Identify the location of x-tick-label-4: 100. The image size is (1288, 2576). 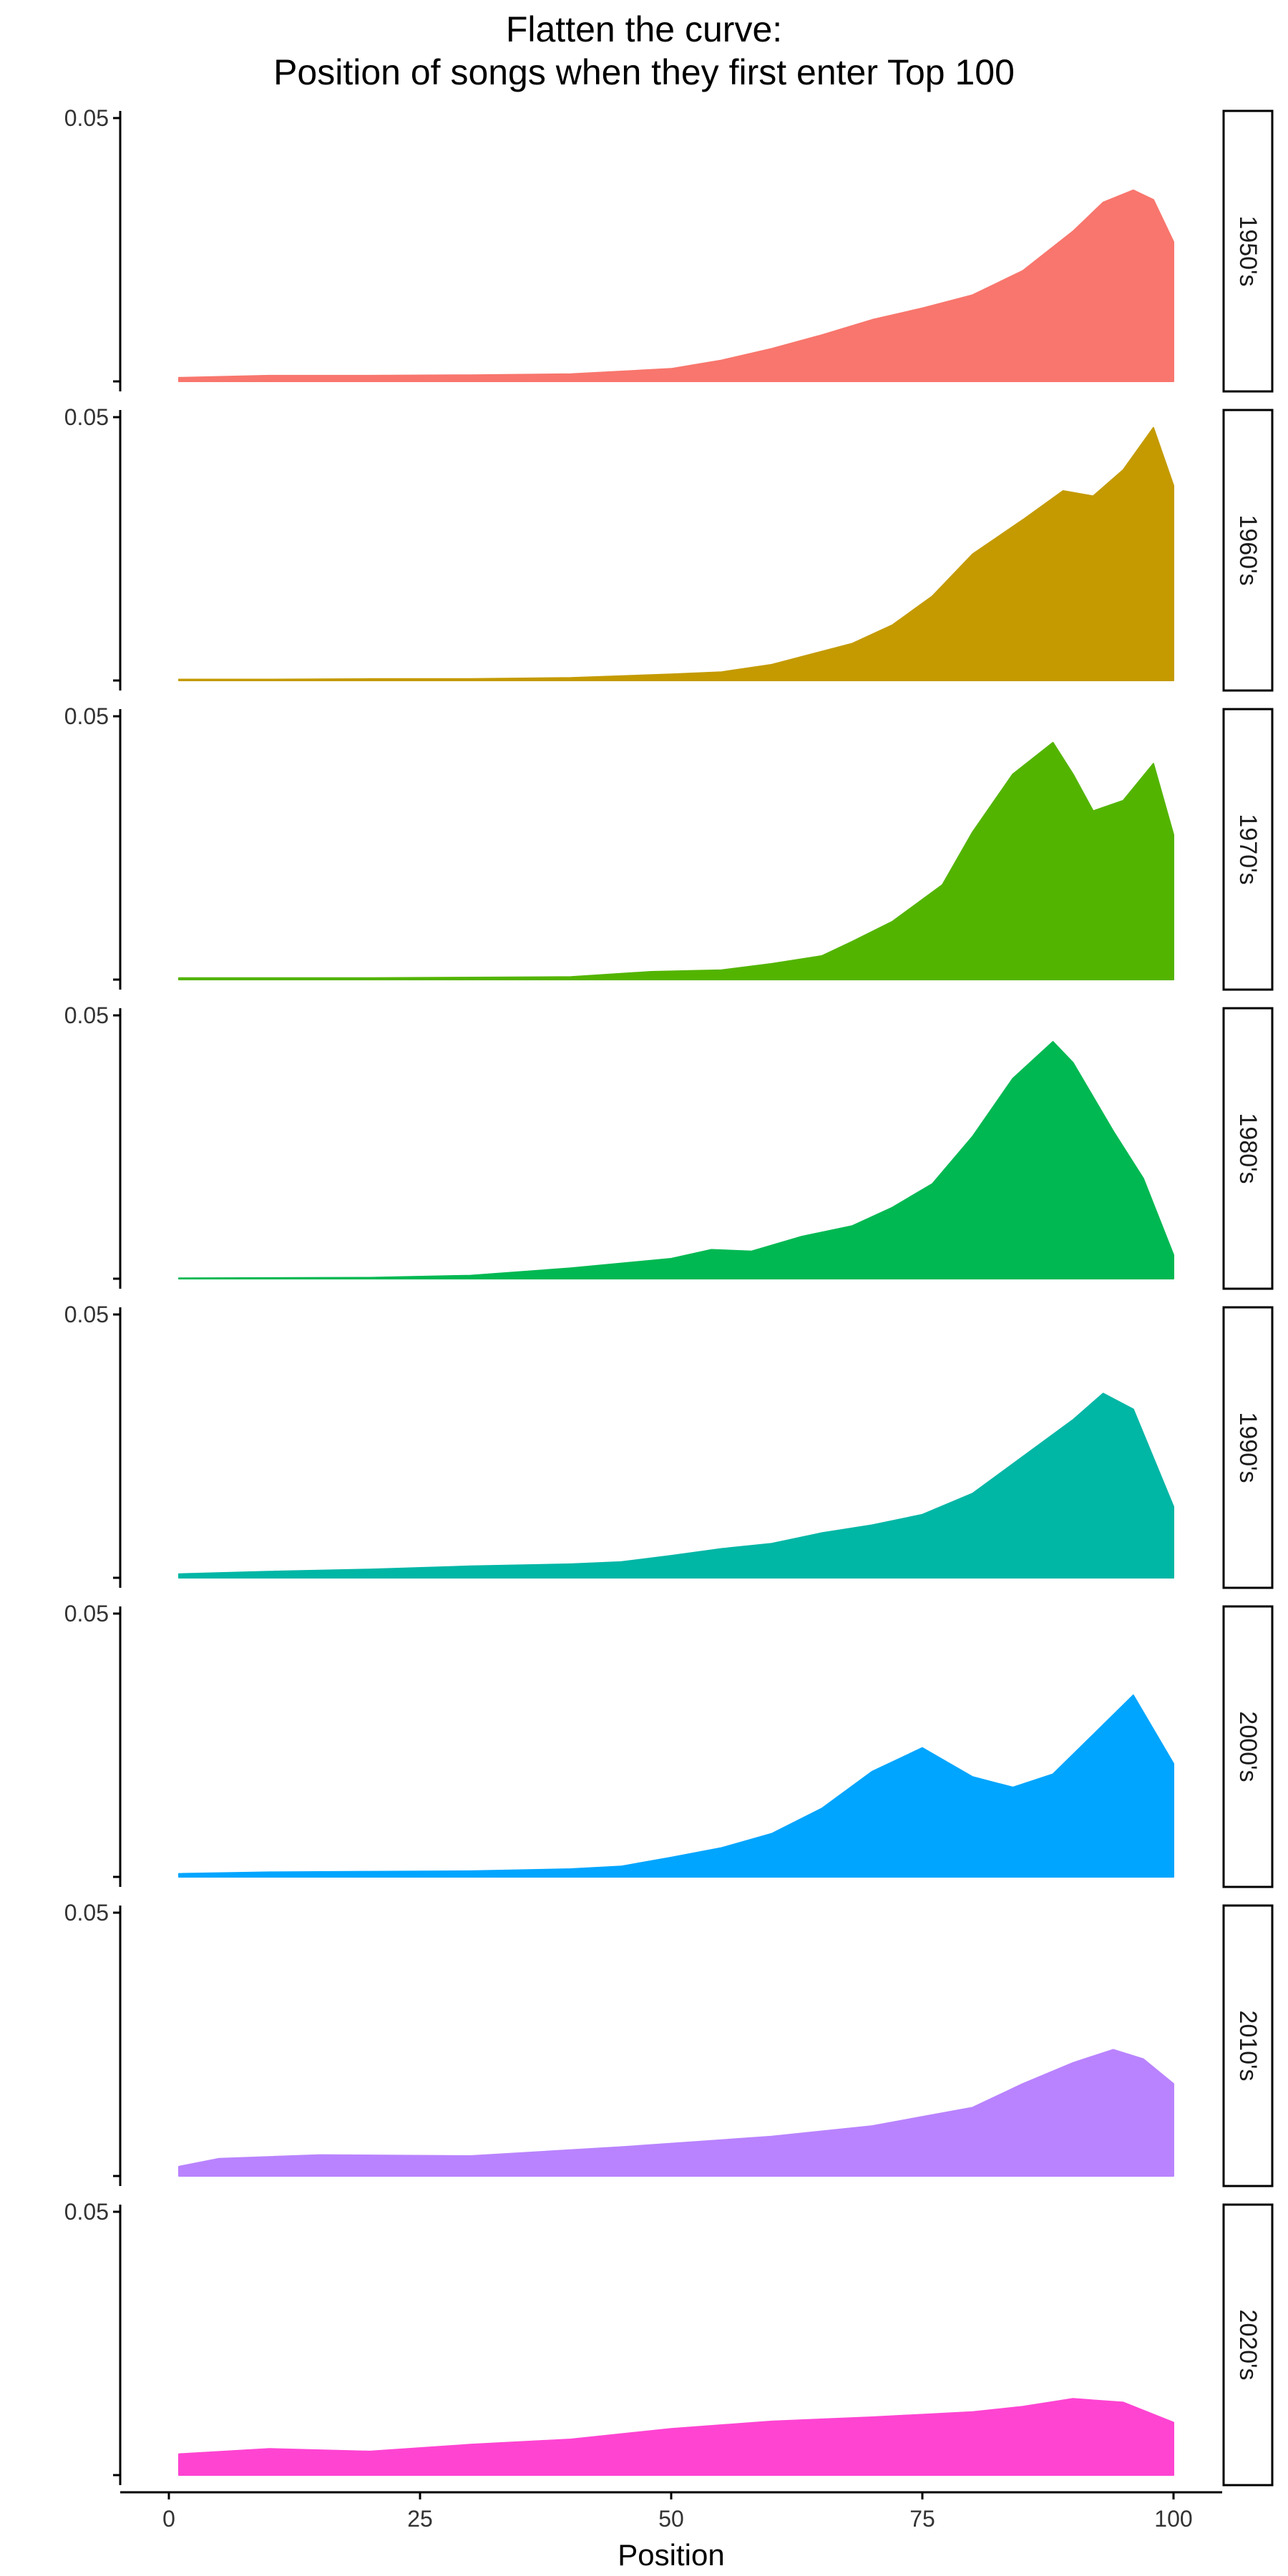
(1173, 2519).